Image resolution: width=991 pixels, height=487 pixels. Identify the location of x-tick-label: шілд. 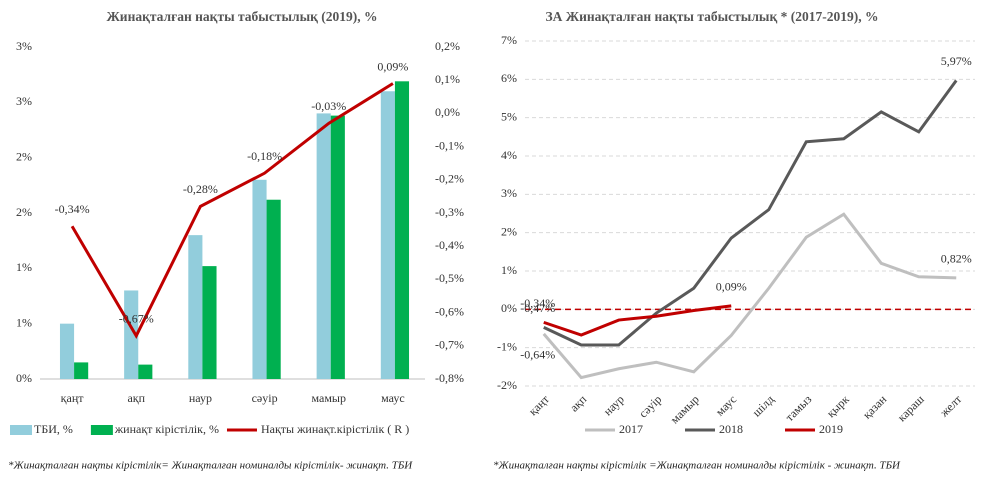
(762, 405).